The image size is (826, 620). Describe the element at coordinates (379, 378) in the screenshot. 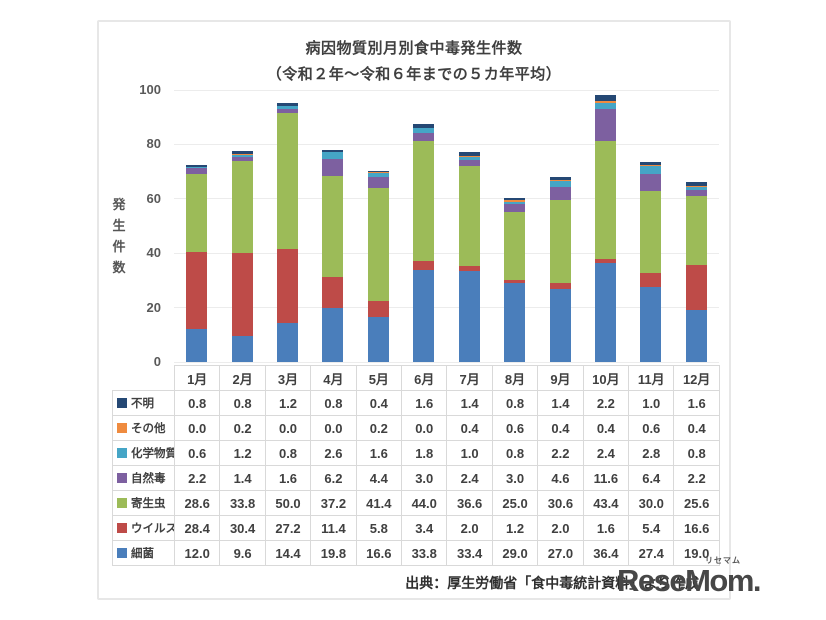

I see `month-header-cell: 5月` at that location.